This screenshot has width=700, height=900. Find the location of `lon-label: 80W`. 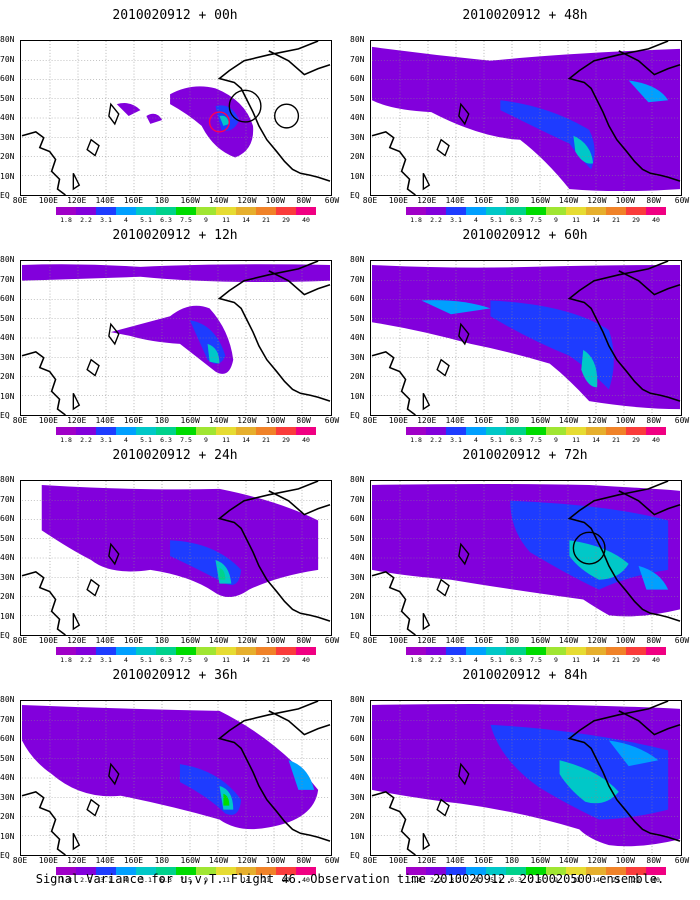

lon-label: 80W is located at coordinates (303, 860).